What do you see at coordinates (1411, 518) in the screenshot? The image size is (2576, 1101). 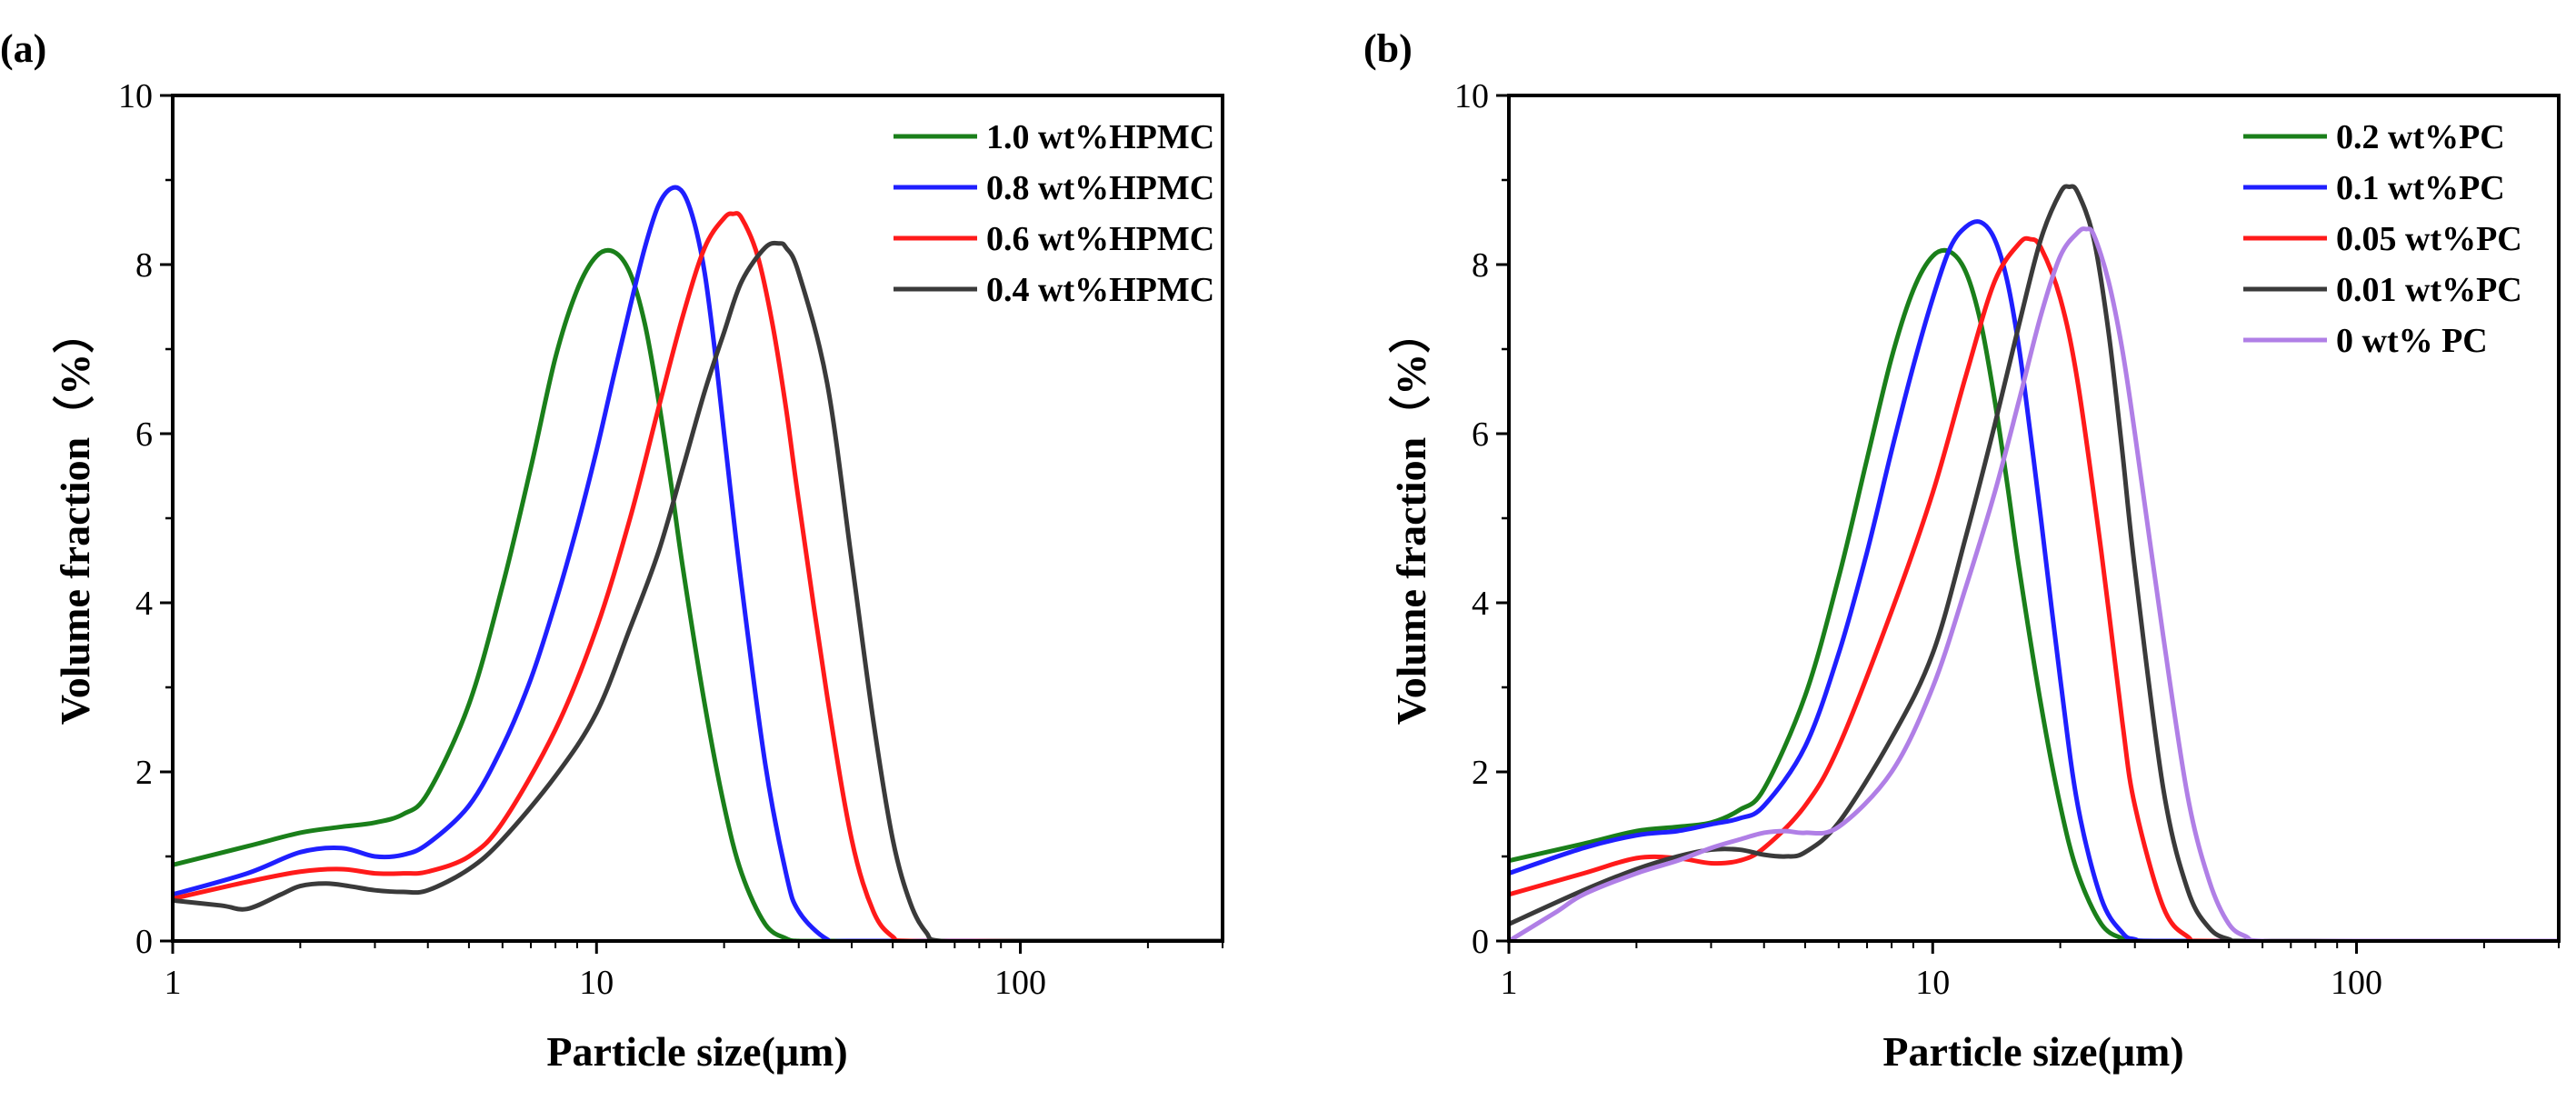 I see `panel-b-y-axis-label: Volume fraction（%）` at bounding box center [1411, 518].